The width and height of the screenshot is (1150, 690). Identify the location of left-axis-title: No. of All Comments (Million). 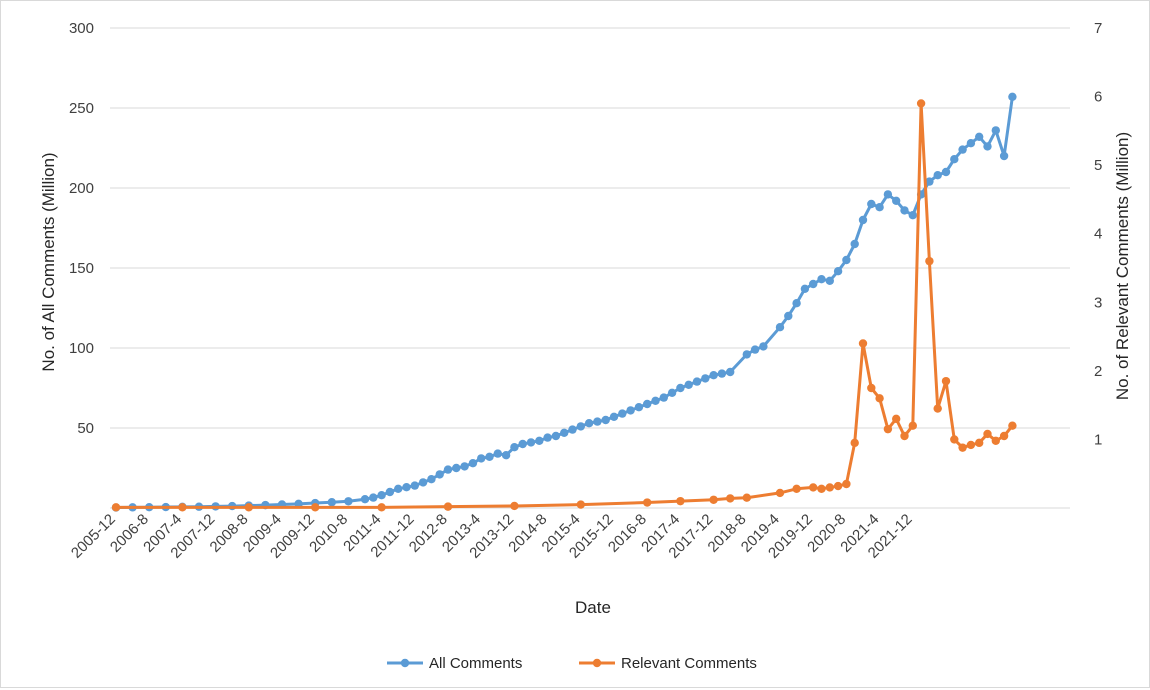
(48, 261).